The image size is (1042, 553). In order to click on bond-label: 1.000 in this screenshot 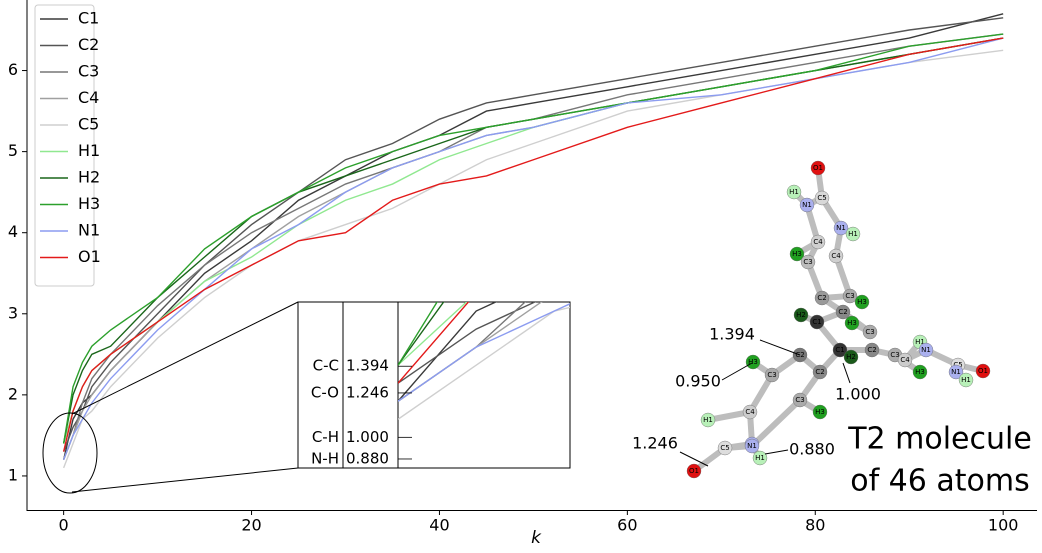, I will do `click(858, 394)`.